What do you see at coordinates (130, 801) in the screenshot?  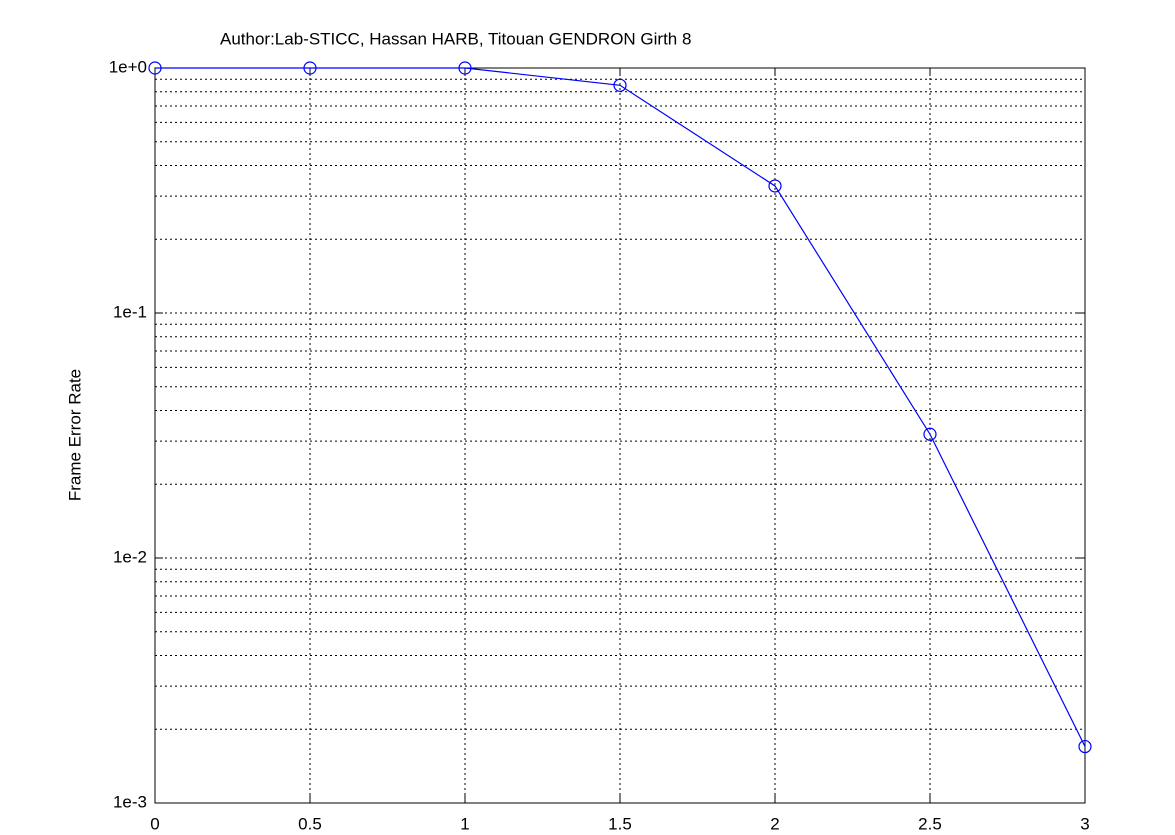 I see `y-tick-label: 1e-3` at bounding box center [130, 801].